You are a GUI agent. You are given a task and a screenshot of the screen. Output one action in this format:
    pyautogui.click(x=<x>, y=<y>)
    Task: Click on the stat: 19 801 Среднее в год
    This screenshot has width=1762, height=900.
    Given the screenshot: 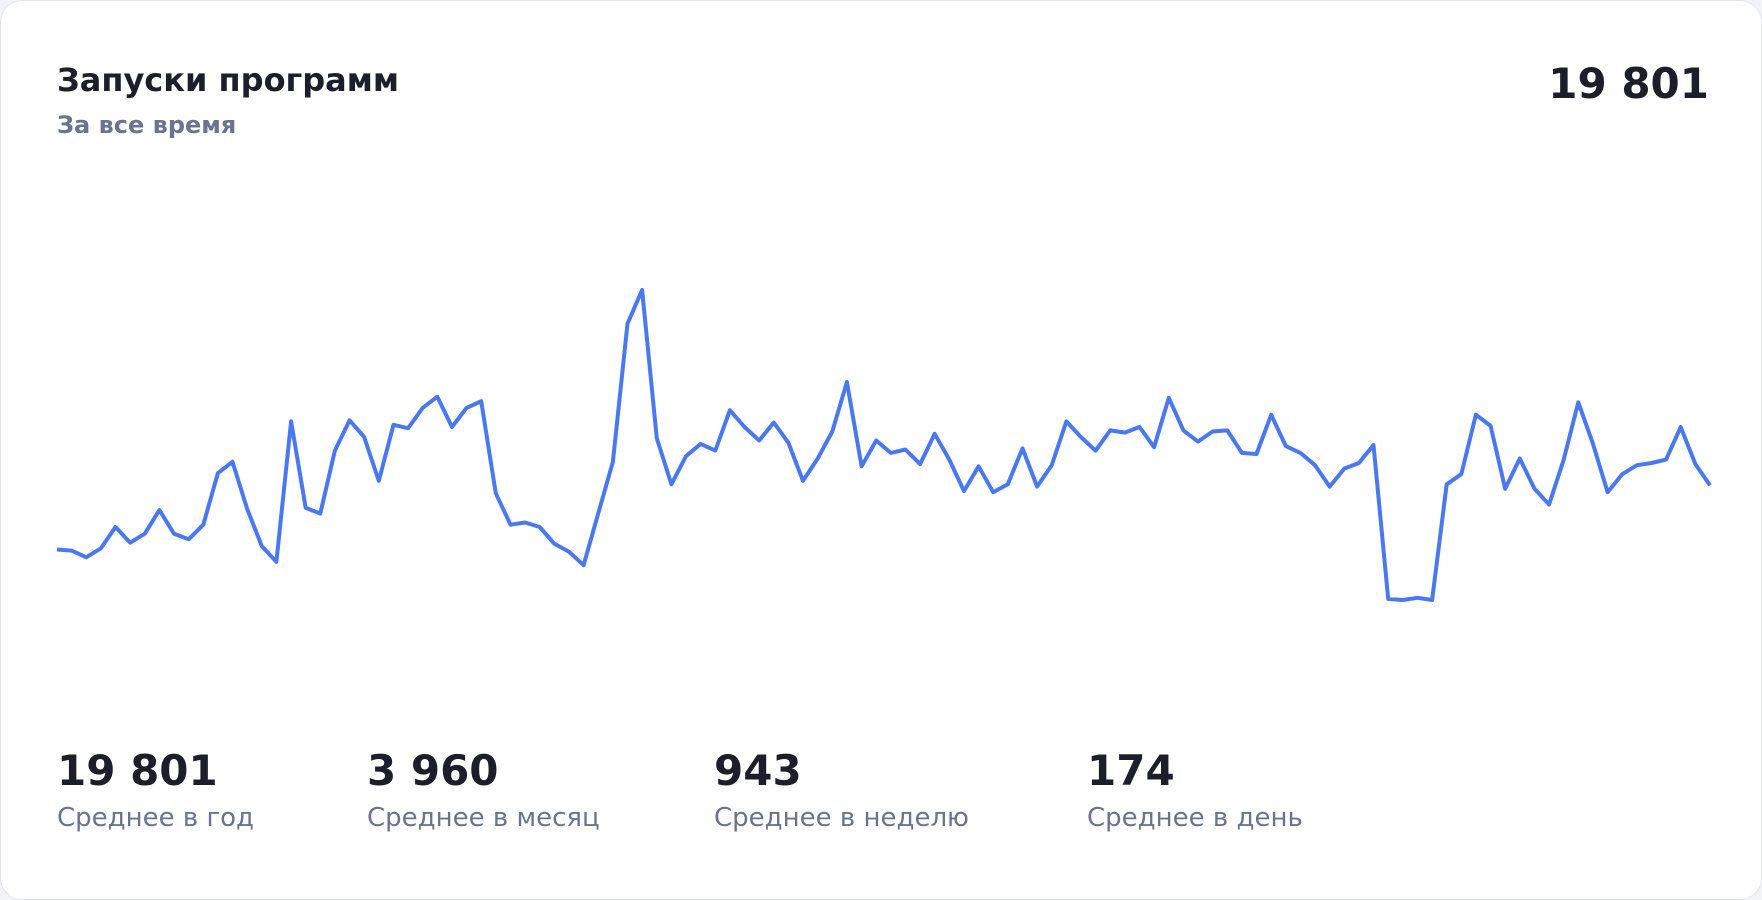 What is the action you would take?
    pyautogui.click(x=155, y=789)
    